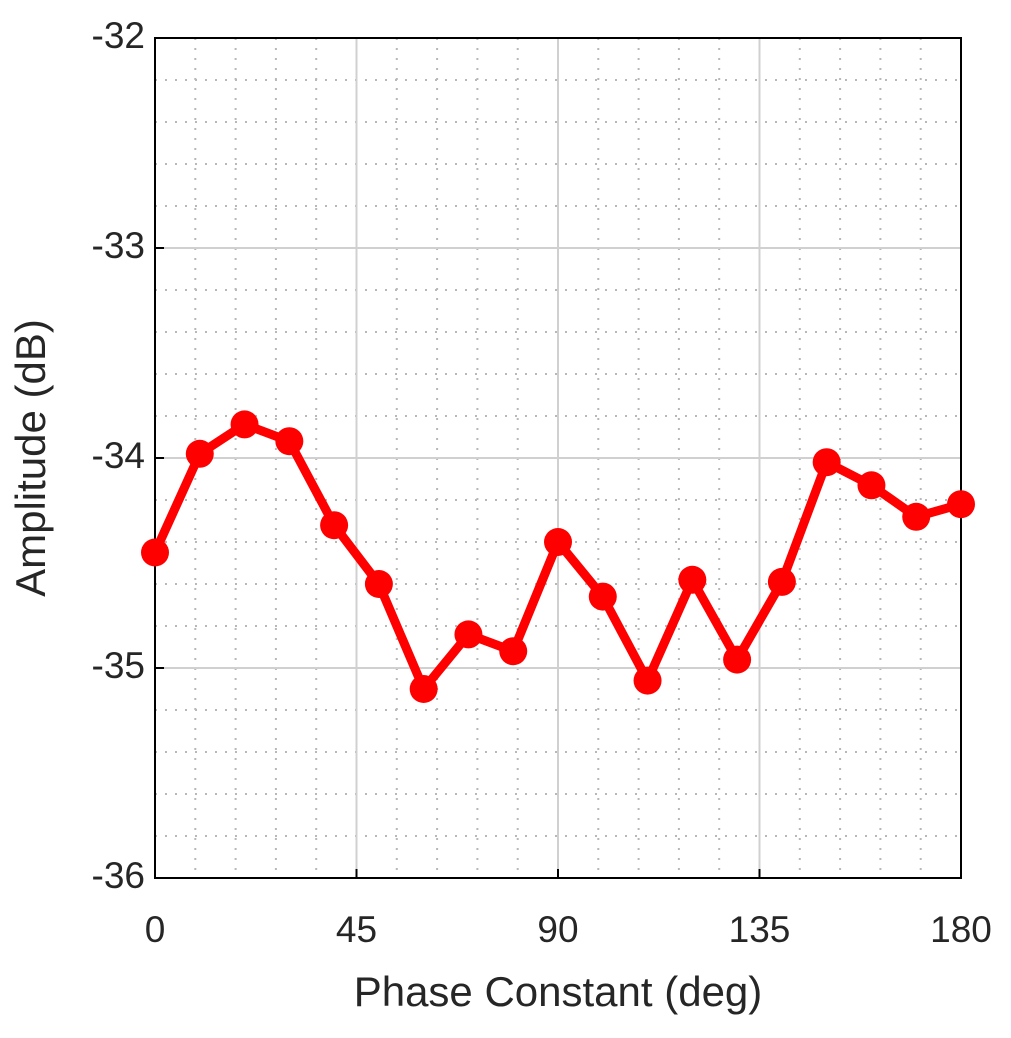 Image resolution: width=1011 pixels, height=1038 pixels. What do you see at coordinates (118, 665) in the screenshot?
I see `y-tick-label: -35` at bounding box center [118, 665].